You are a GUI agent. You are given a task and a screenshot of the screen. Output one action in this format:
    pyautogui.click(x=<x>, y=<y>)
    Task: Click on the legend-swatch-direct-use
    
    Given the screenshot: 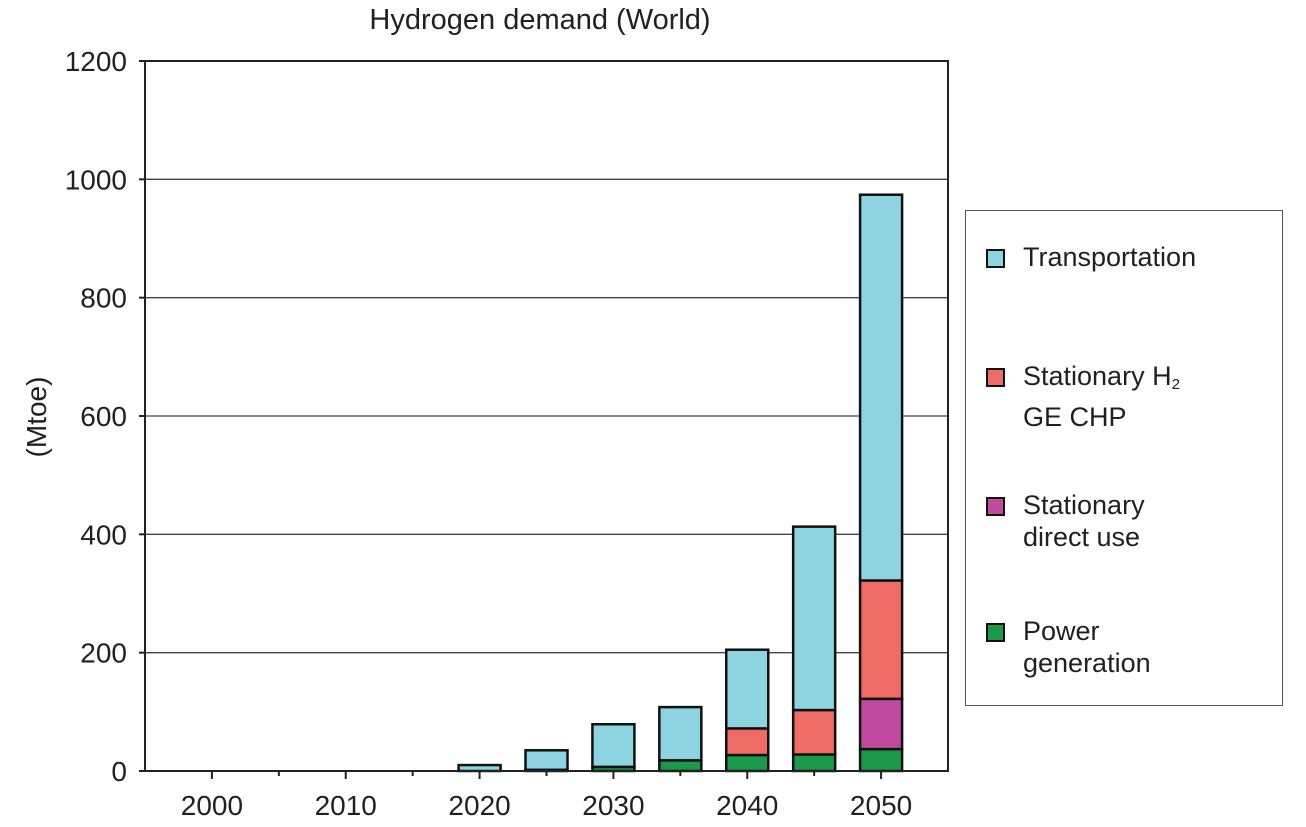 What is the action you would take?
    pyautogui.click(x=995, y=506)
    